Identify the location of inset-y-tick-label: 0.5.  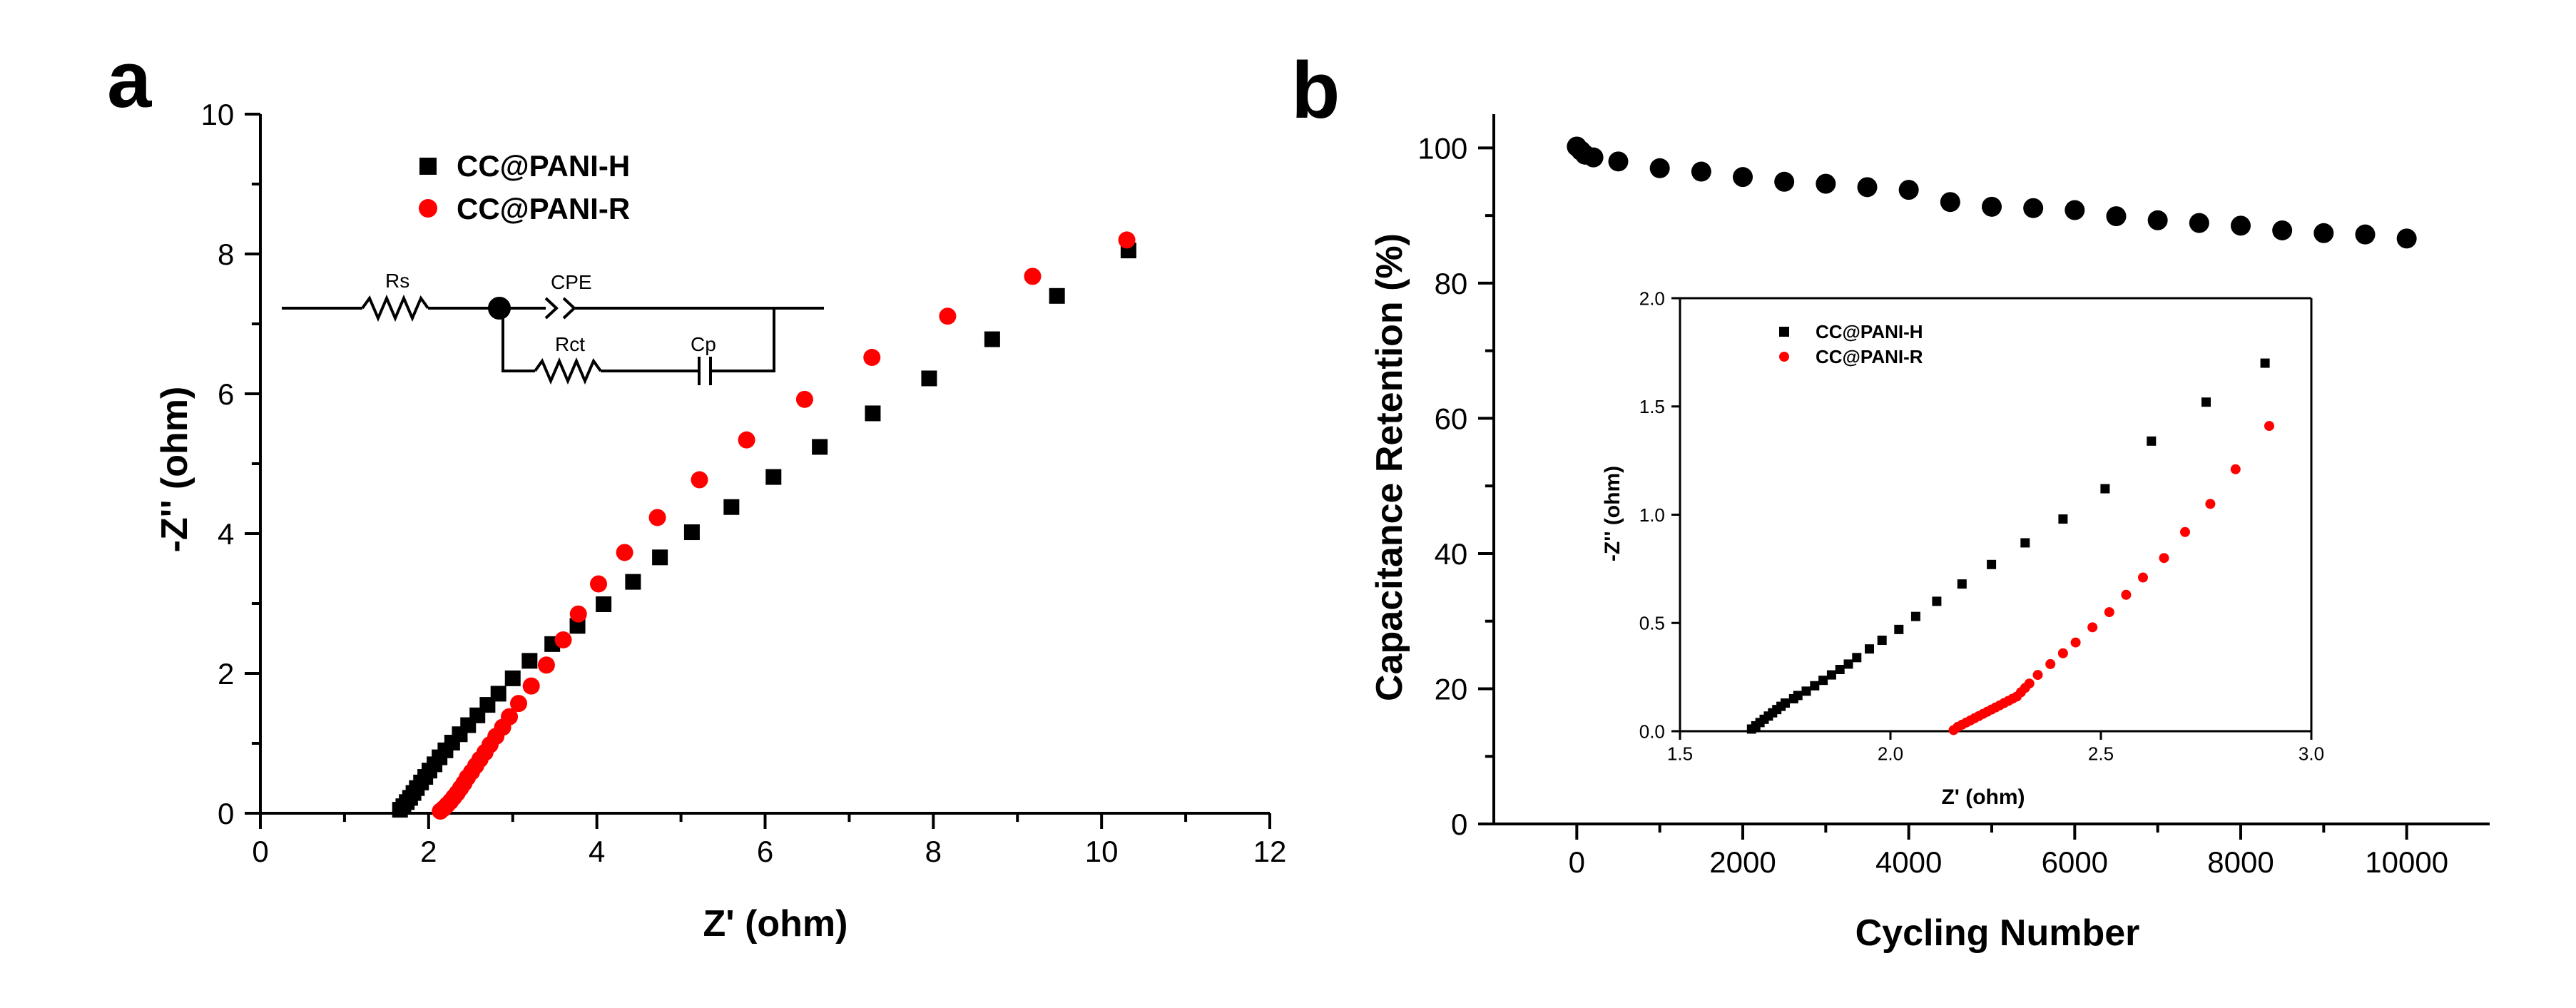
(1652, 623).